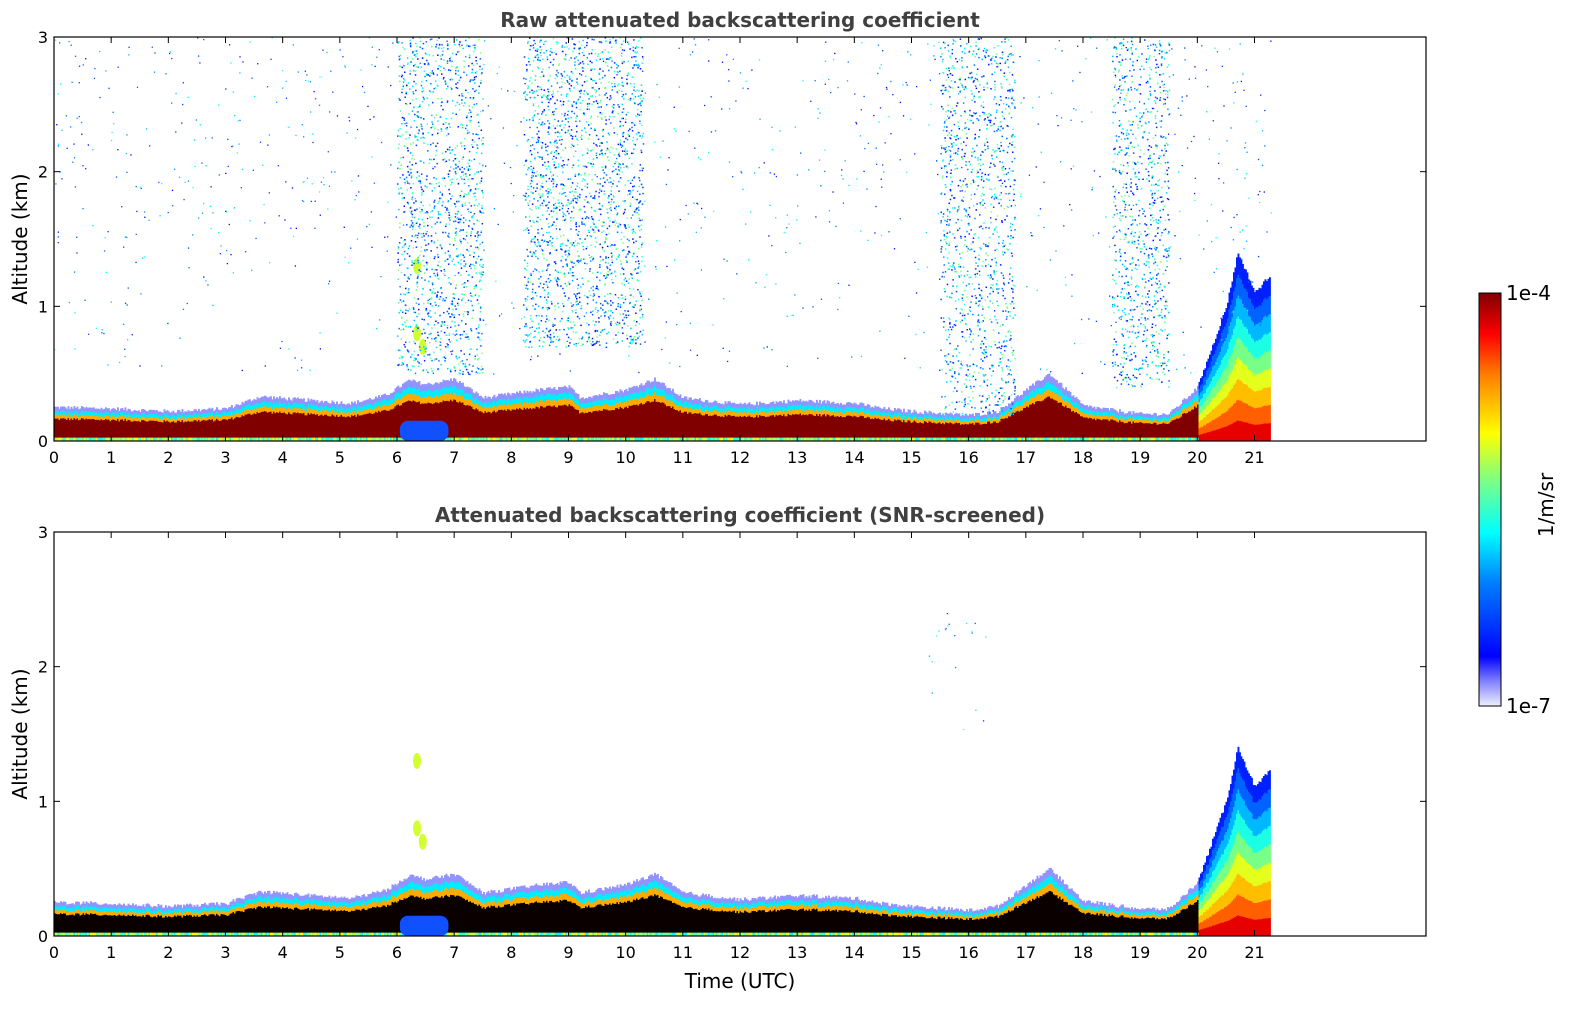 This screenshot has height=1020, width=1595. What do you see at coordinates (1518, 499) in the screenshot?
I see `colorbar: 1e-4 1e-7 1/m/sr` at bounding box center [1518, 499].